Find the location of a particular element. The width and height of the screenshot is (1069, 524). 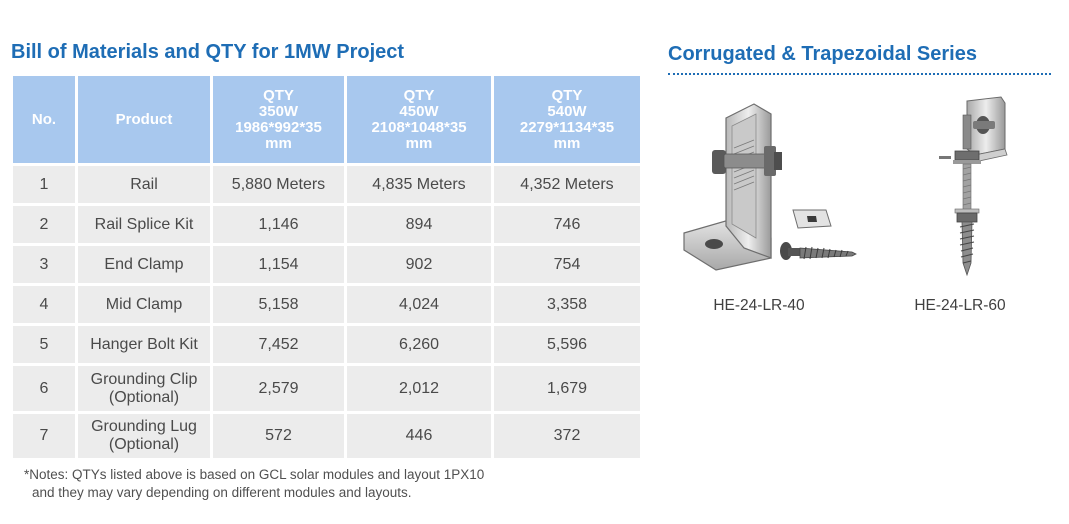

header-qty-540w: QTY 540W 2279*1134*35 mm is located at coordinates (567, 119).